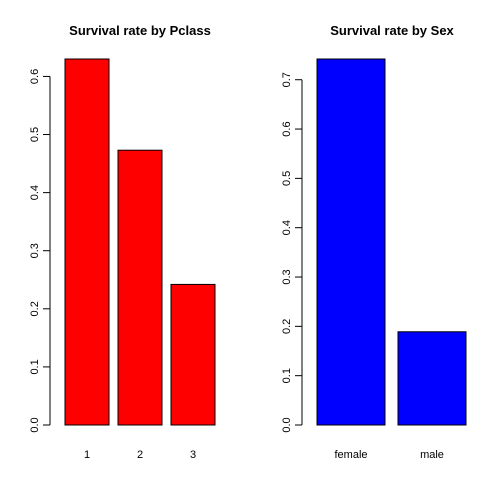  What do you see at coordinates (432, 455) in the screenshot?
I see `x-category-label: male` at bounding box center [432, 455].